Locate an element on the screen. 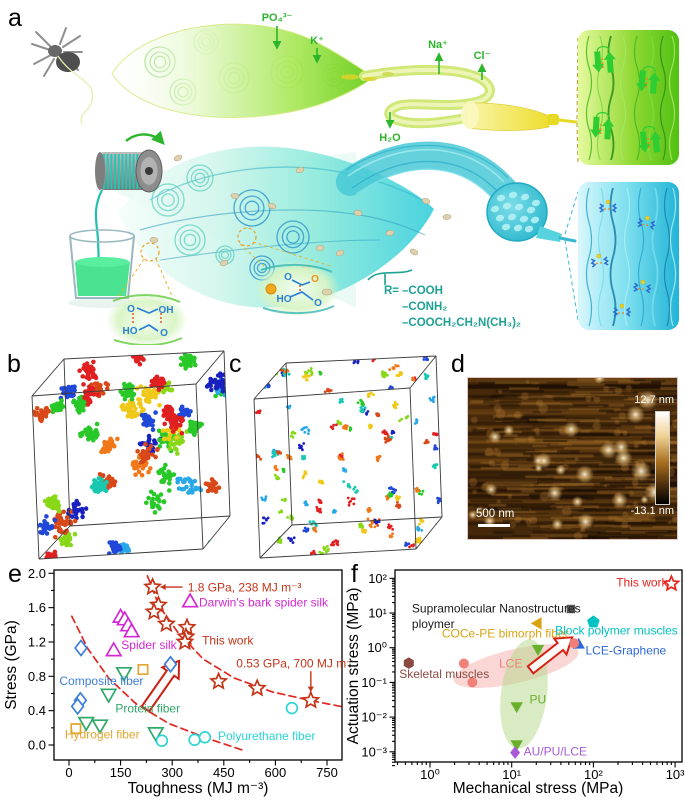 This screenshot has width=685, height=801. series-label: This work is located at coordinates (228, 641).